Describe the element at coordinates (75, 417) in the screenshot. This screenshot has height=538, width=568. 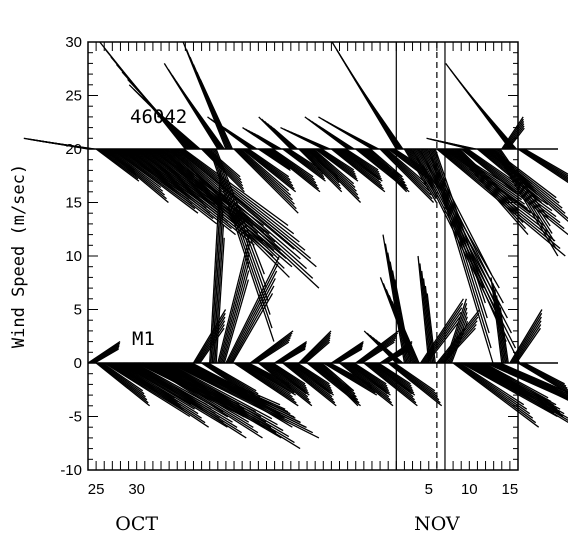
I see `y-tick-label: -5` at that location.